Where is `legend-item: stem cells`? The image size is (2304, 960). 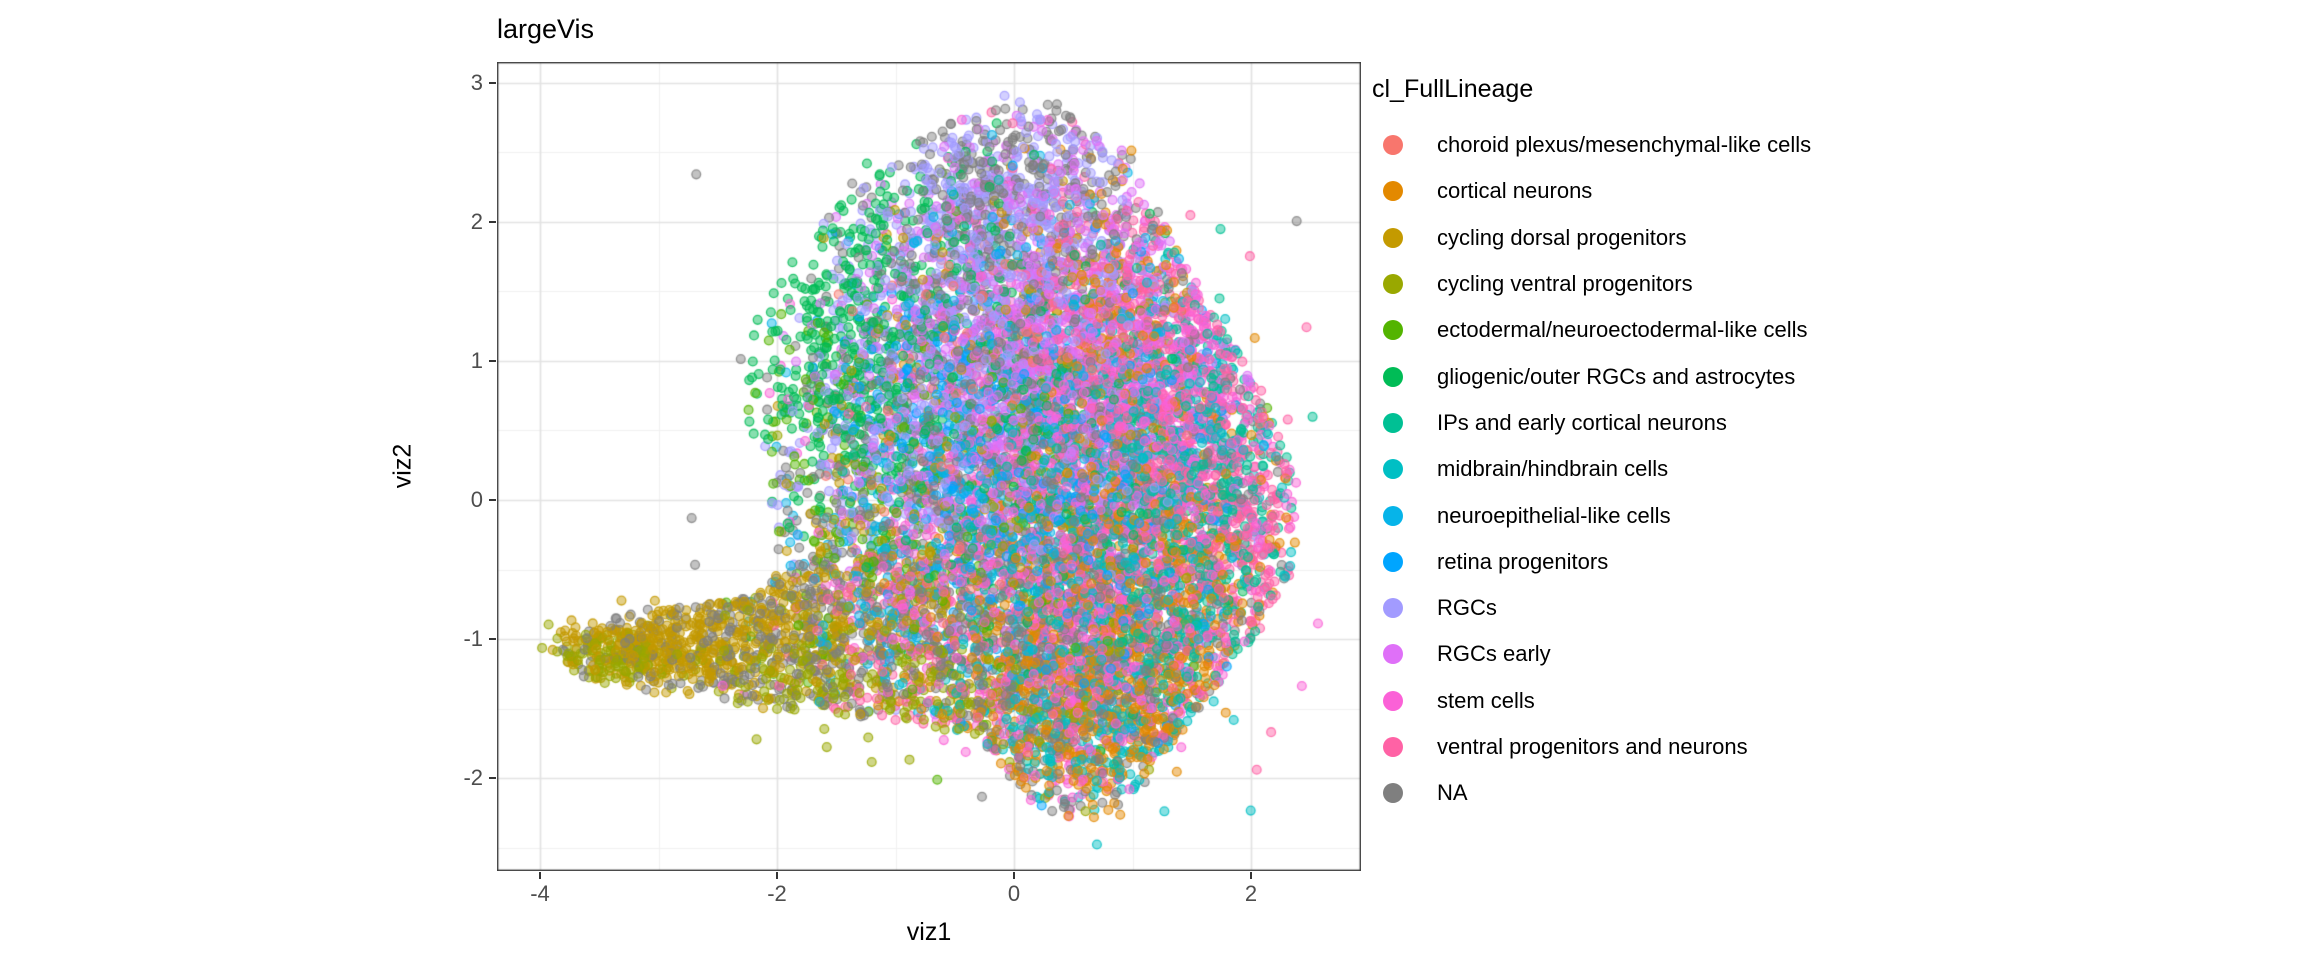
legend-item: stem cells is located at coordinates (1591, 701).